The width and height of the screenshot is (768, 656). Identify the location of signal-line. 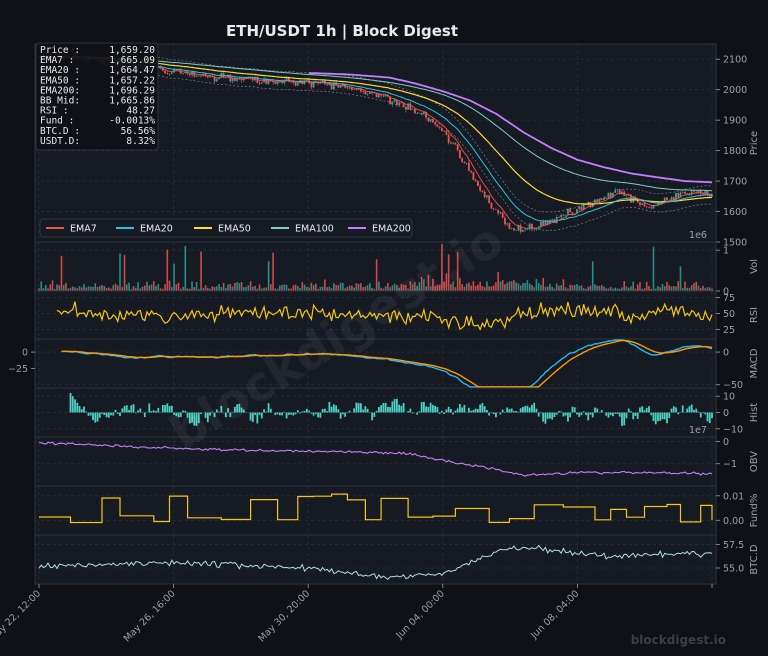
(387, 363).